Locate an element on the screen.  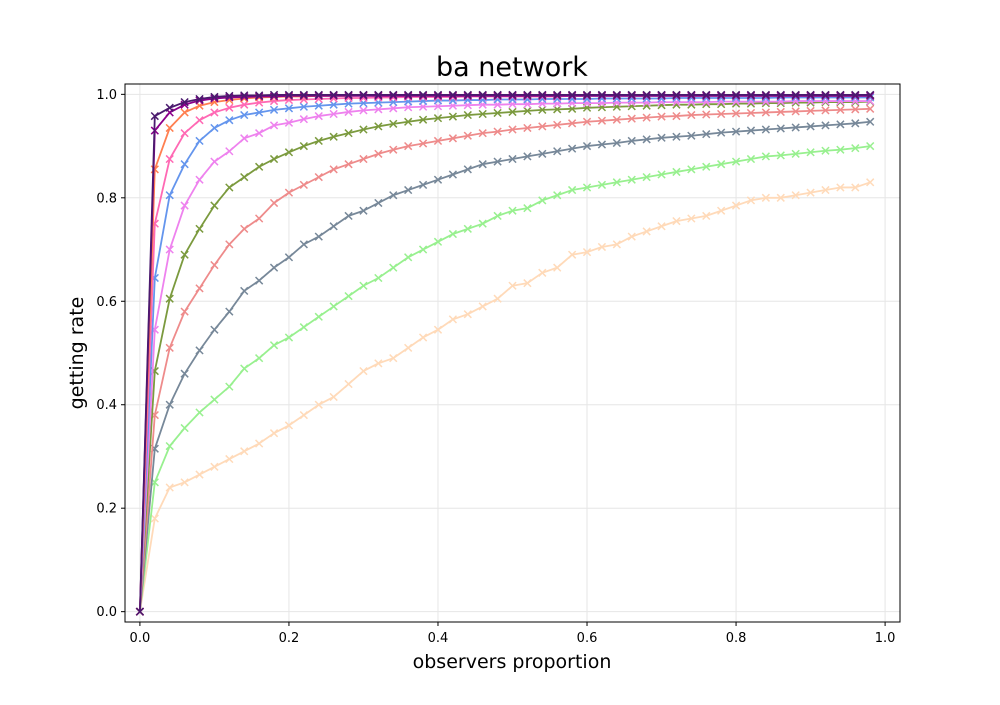
y-tick-label: 0.8 is located at coordinates (106, 198).